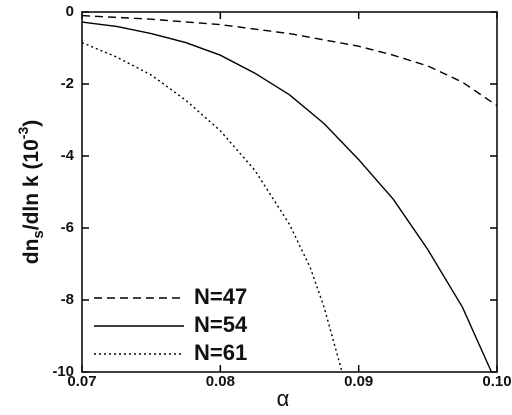 The width and height of the screenshot is (512, 415). What do you see at coordinates (38, 234) in the screenshot?
I see `y-label-sub: s` at bounding box center [38, 234].